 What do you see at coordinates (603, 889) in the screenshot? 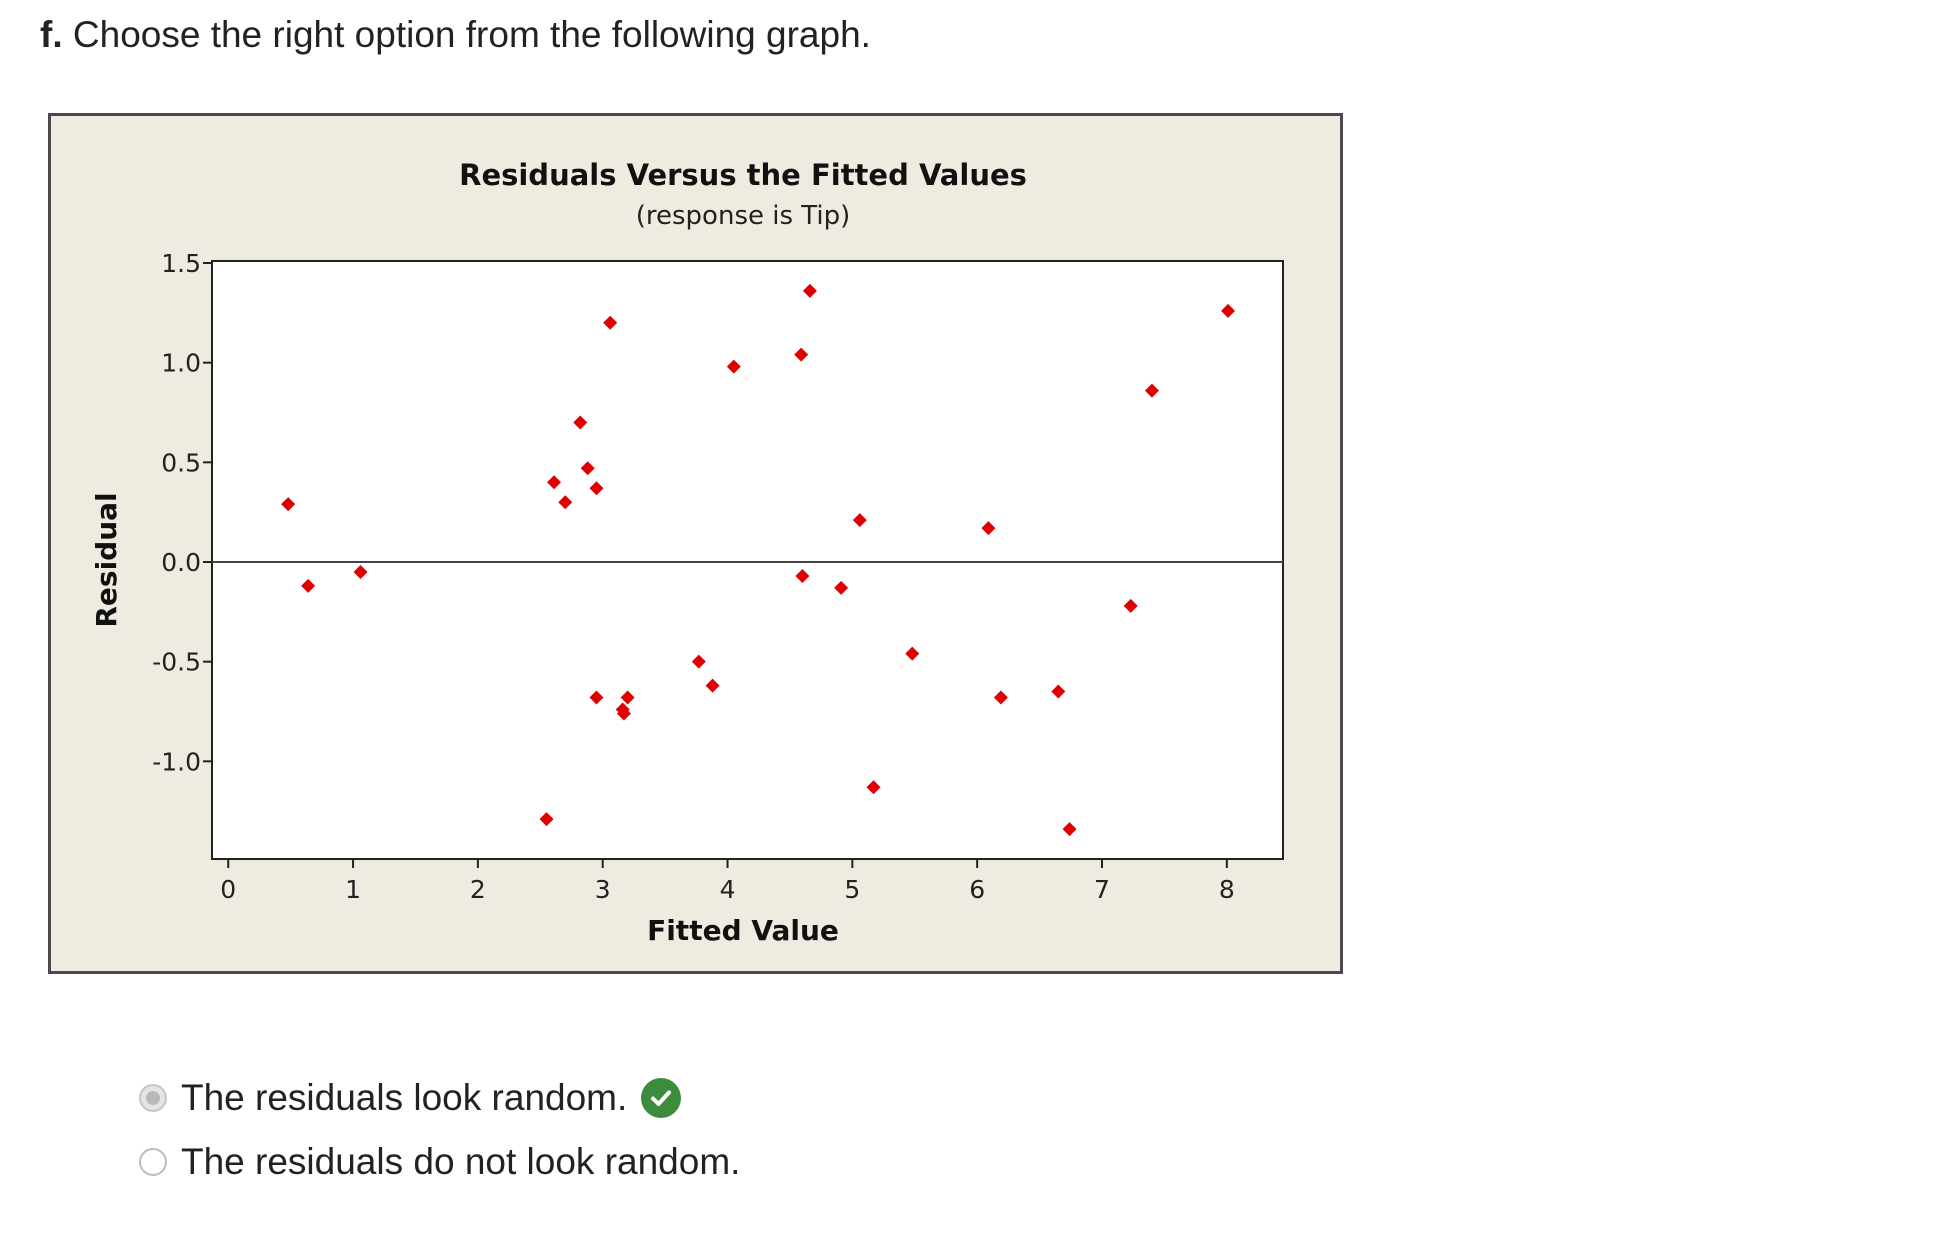
I see `x-tick-label: 3` at bounding box center [603, 889].